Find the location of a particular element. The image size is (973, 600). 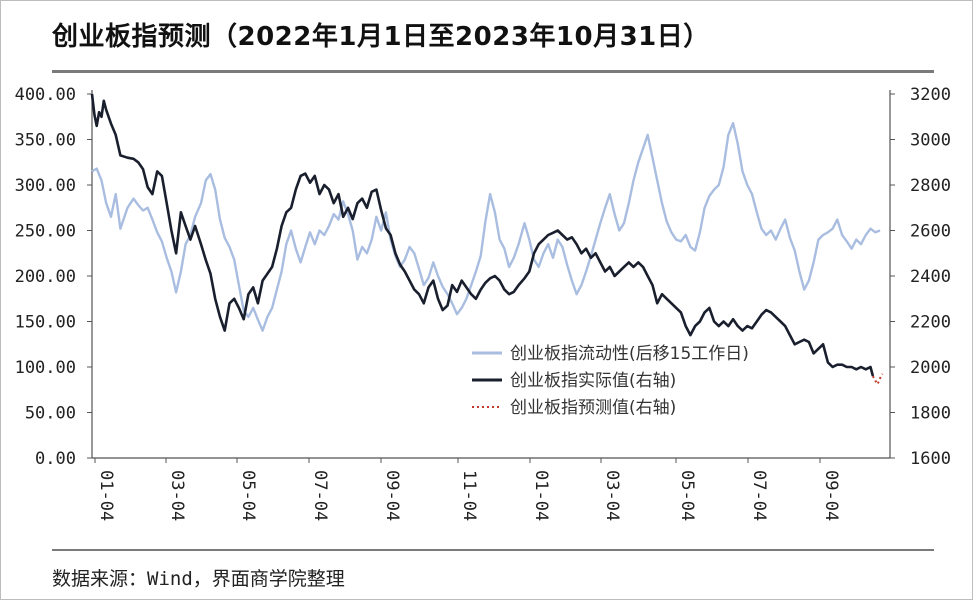

y-right-tick-label: 1800 is located at coordinates (930, 414).